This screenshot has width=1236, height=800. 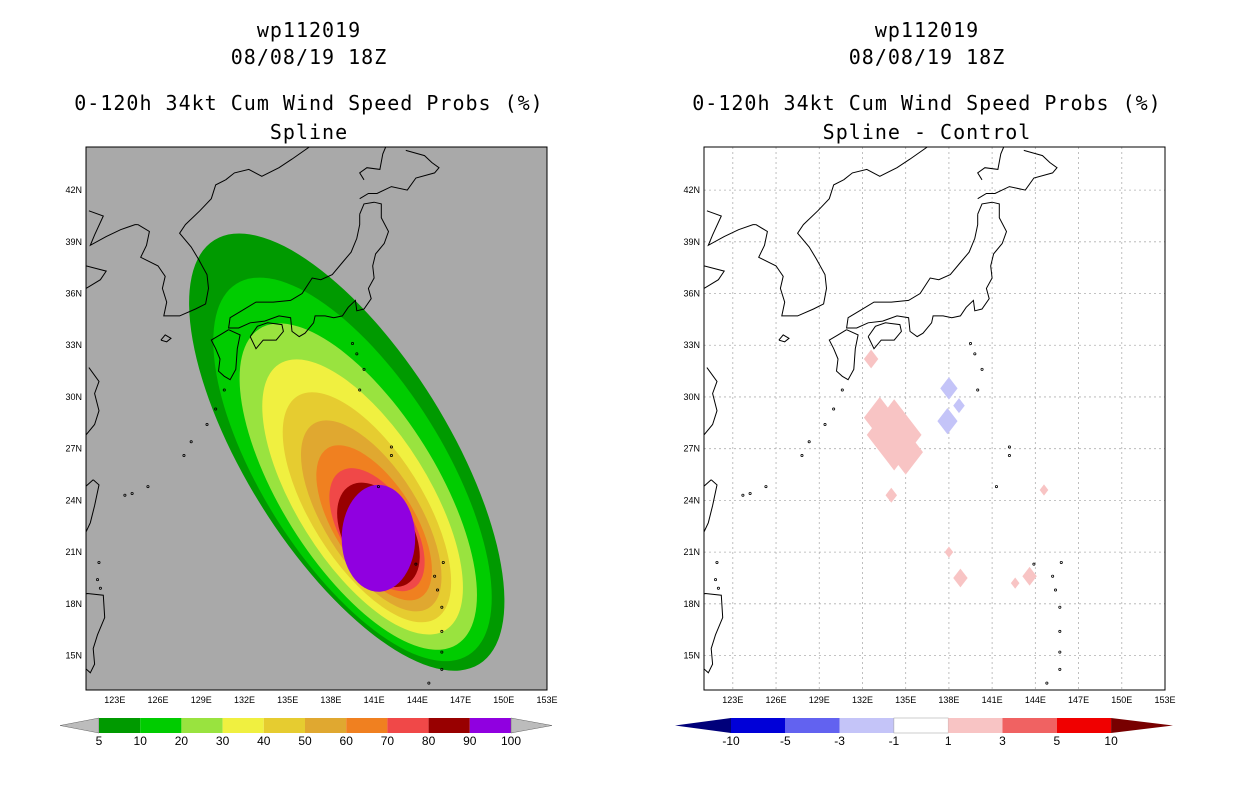 What do you see at coordinates (691, 345) in the screenshot?
I see `y-tick-label: 33N` at bounding box center [691, 345].